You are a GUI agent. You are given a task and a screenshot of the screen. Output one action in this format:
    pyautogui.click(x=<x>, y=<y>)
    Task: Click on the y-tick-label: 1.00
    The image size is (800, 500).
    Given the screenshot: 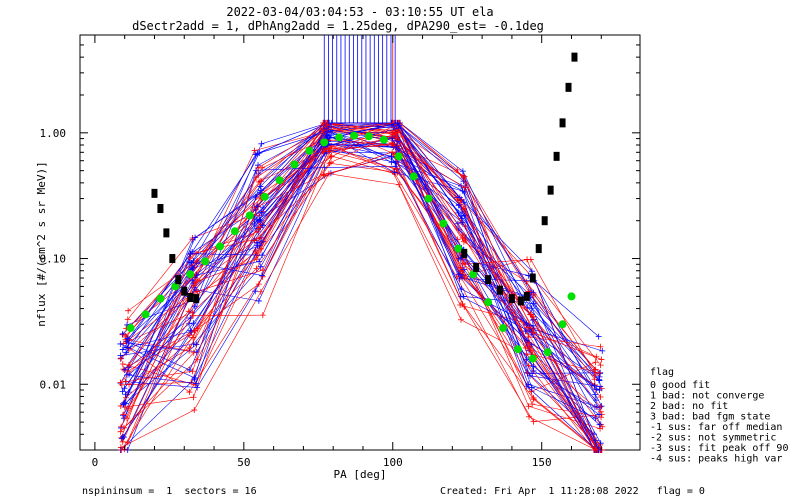 What is the action you would take?
    pyautogui.click(x=53, y=133)
    